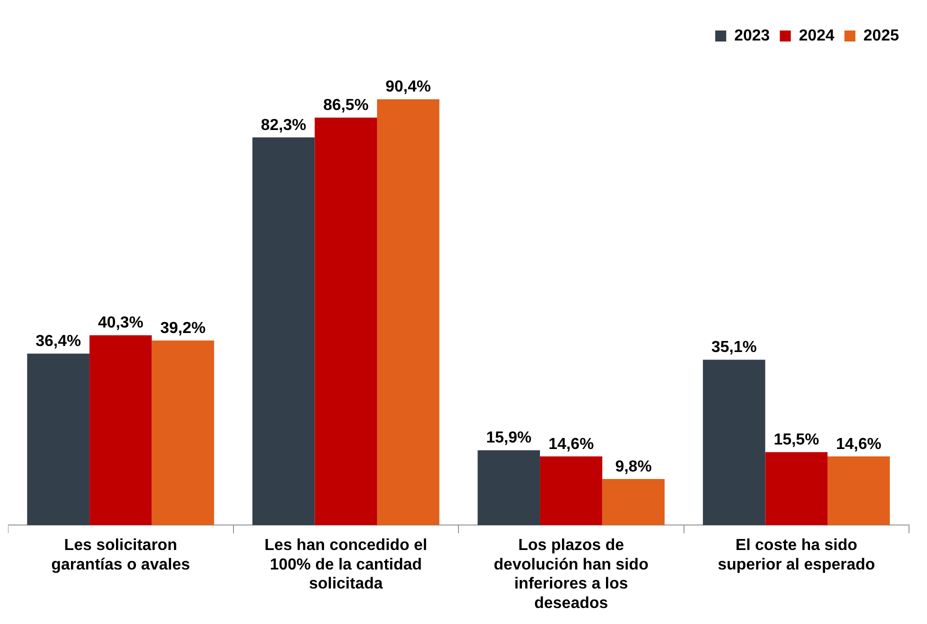 This screenshot has height=624, width=927. I want to click on data-label: 9,8%, so click(633, 467).